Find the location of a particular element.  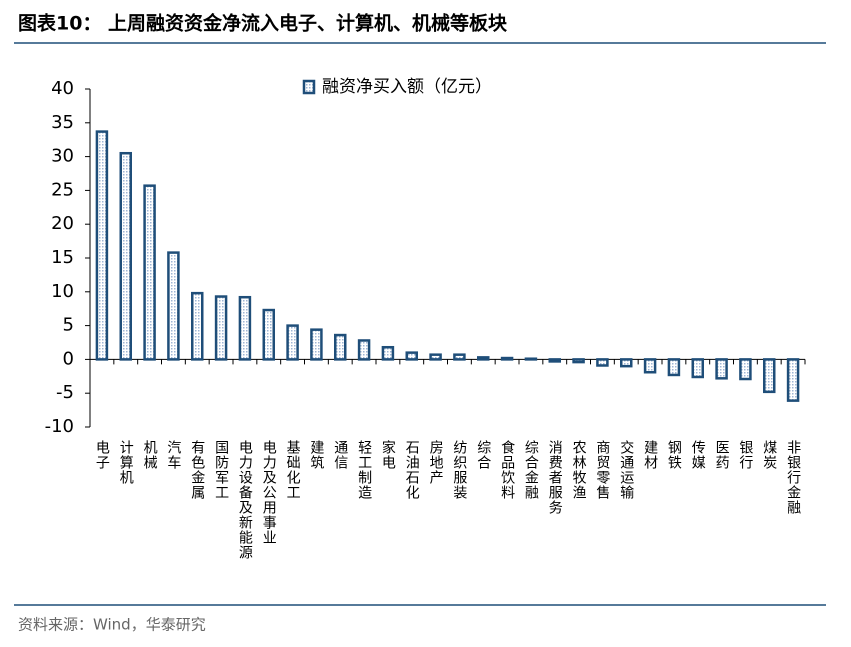

x-tick-label: 交通运输 is located at coordinates (626, 469).